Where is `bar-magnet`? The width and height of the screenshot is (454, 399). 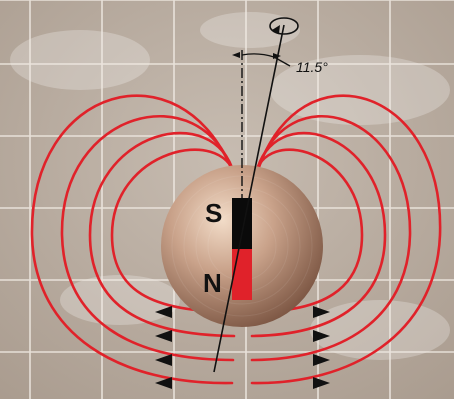 bar-magnet is located at coordinates (242, 249).